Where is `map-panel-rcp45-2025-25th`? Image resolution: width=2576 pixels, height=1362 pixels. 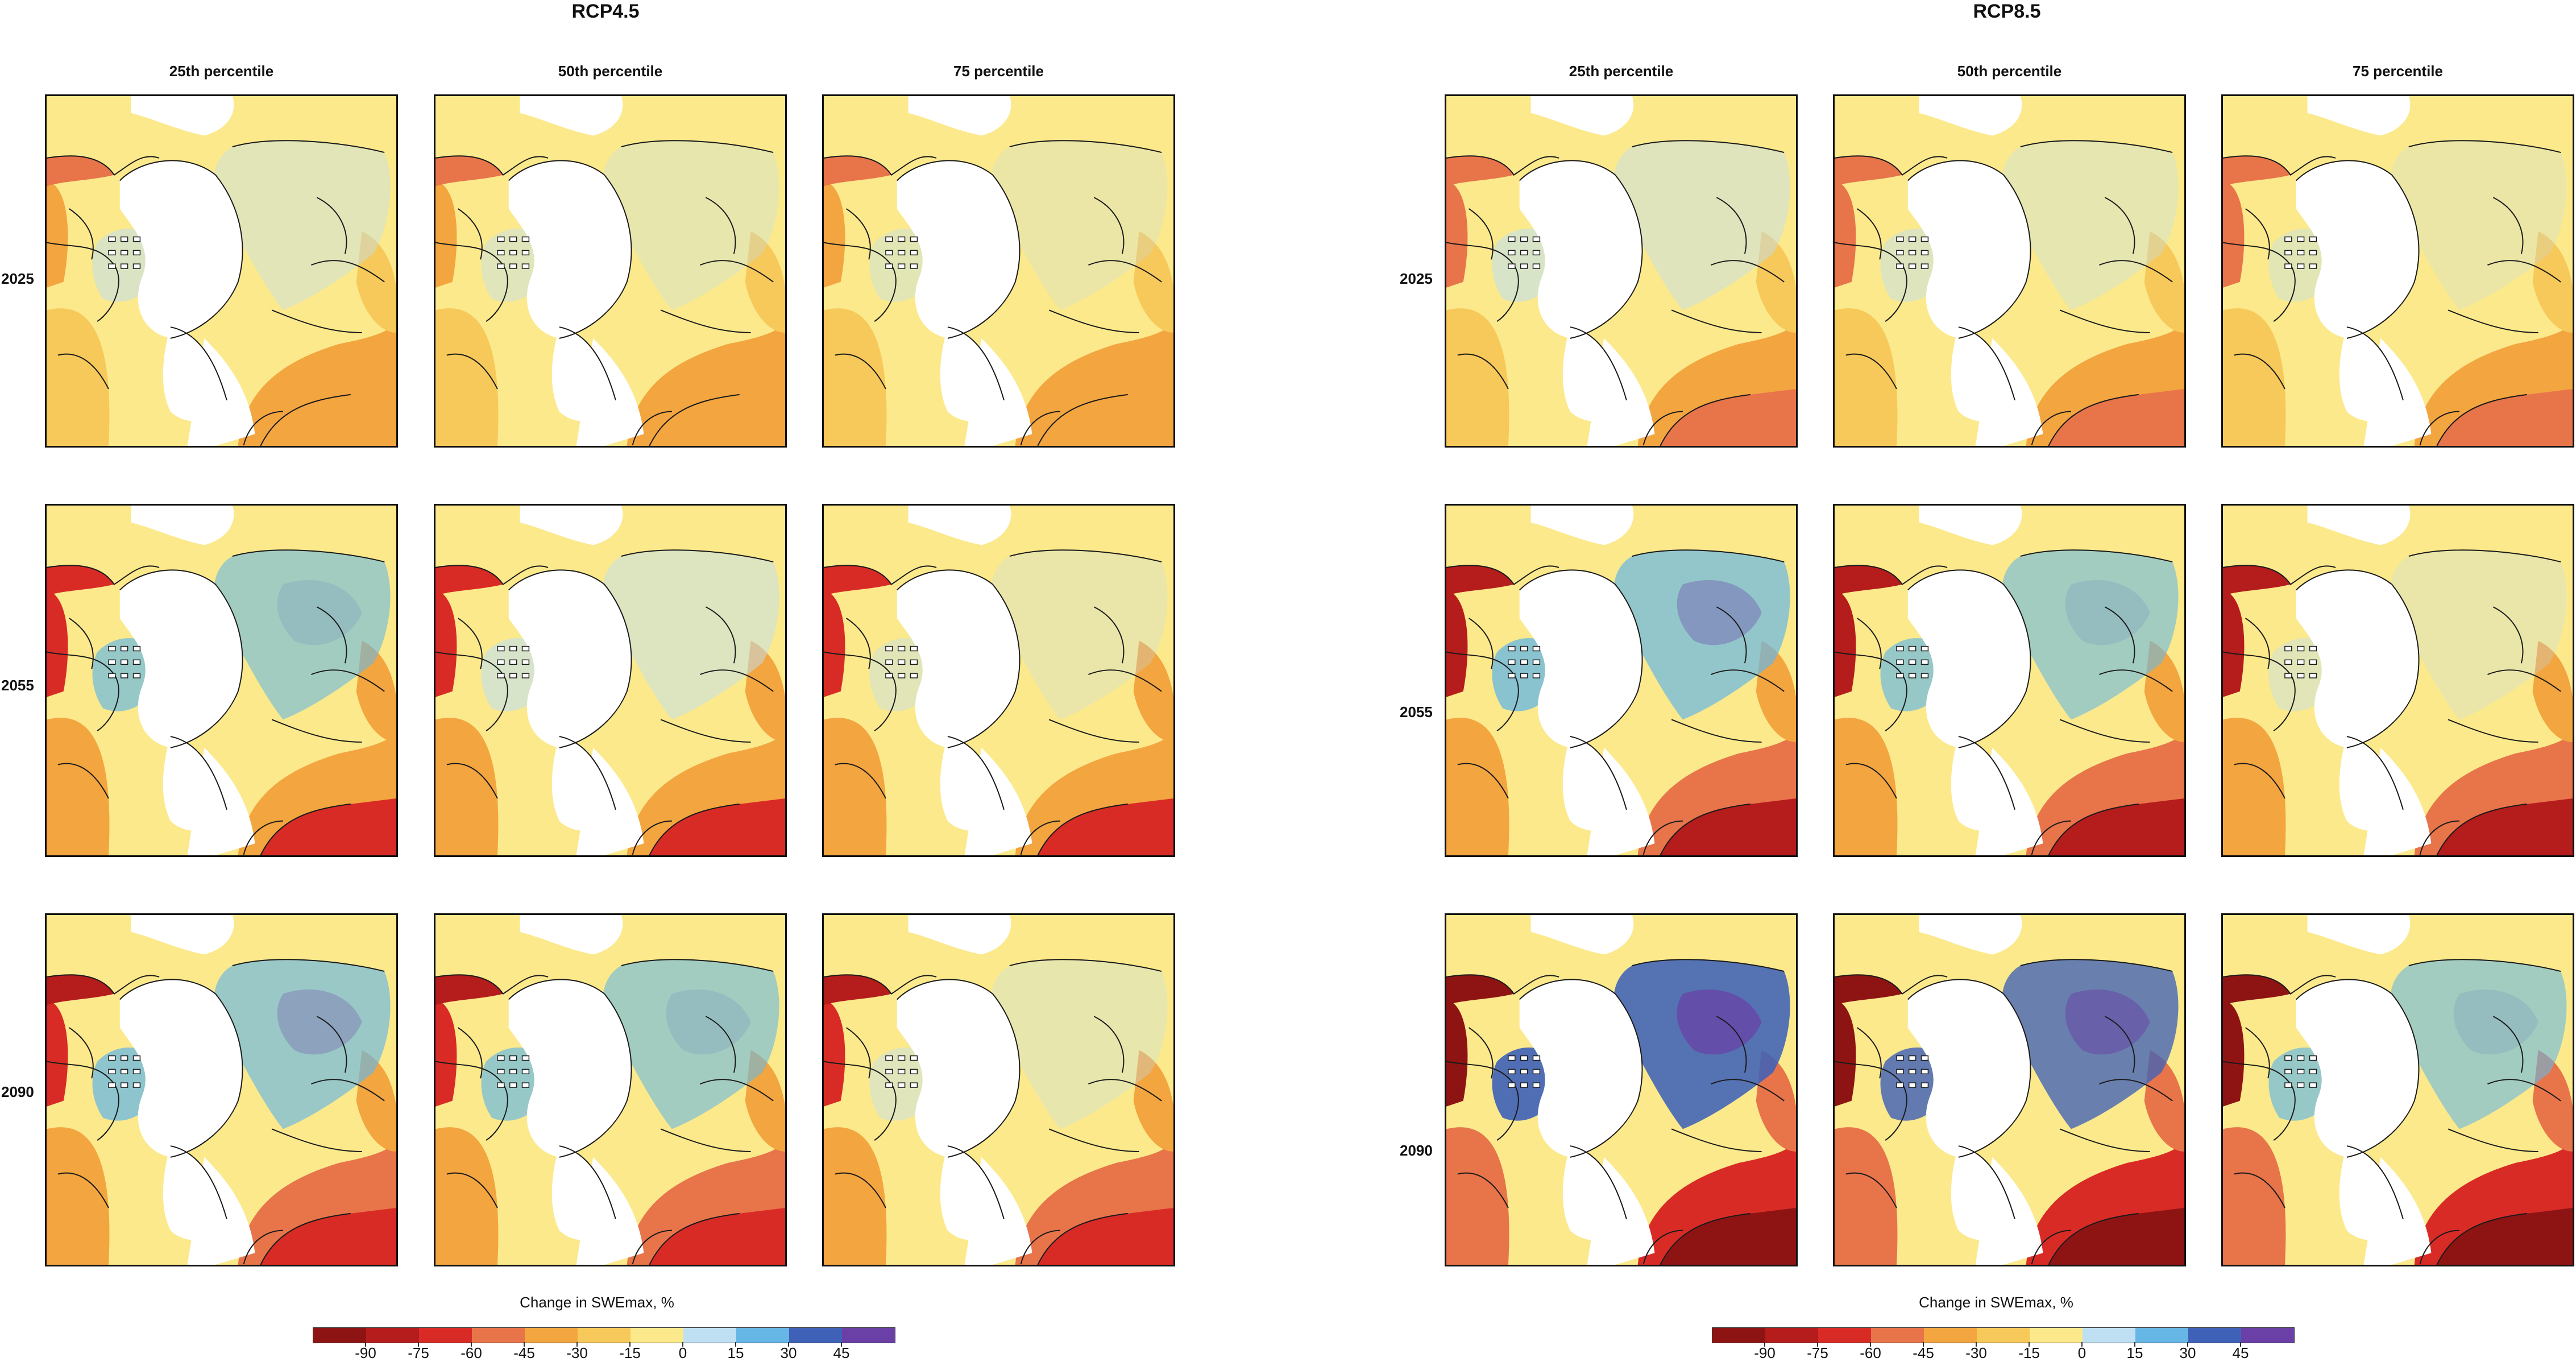
map-panel-rcp45-2025-25th is located at coordinates (221, 271).